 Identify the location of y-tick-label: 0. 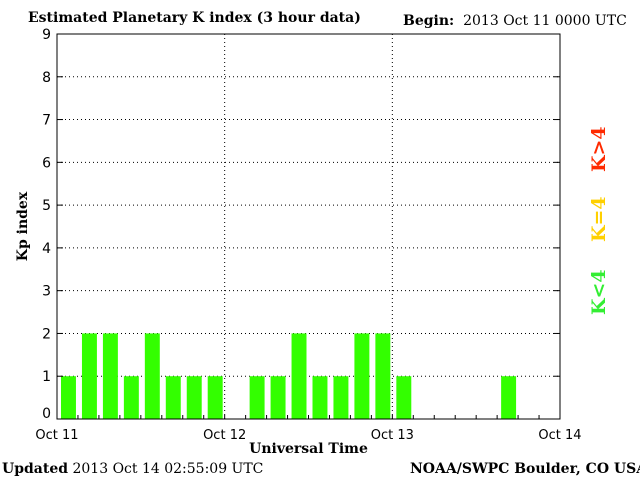
(46, 414).